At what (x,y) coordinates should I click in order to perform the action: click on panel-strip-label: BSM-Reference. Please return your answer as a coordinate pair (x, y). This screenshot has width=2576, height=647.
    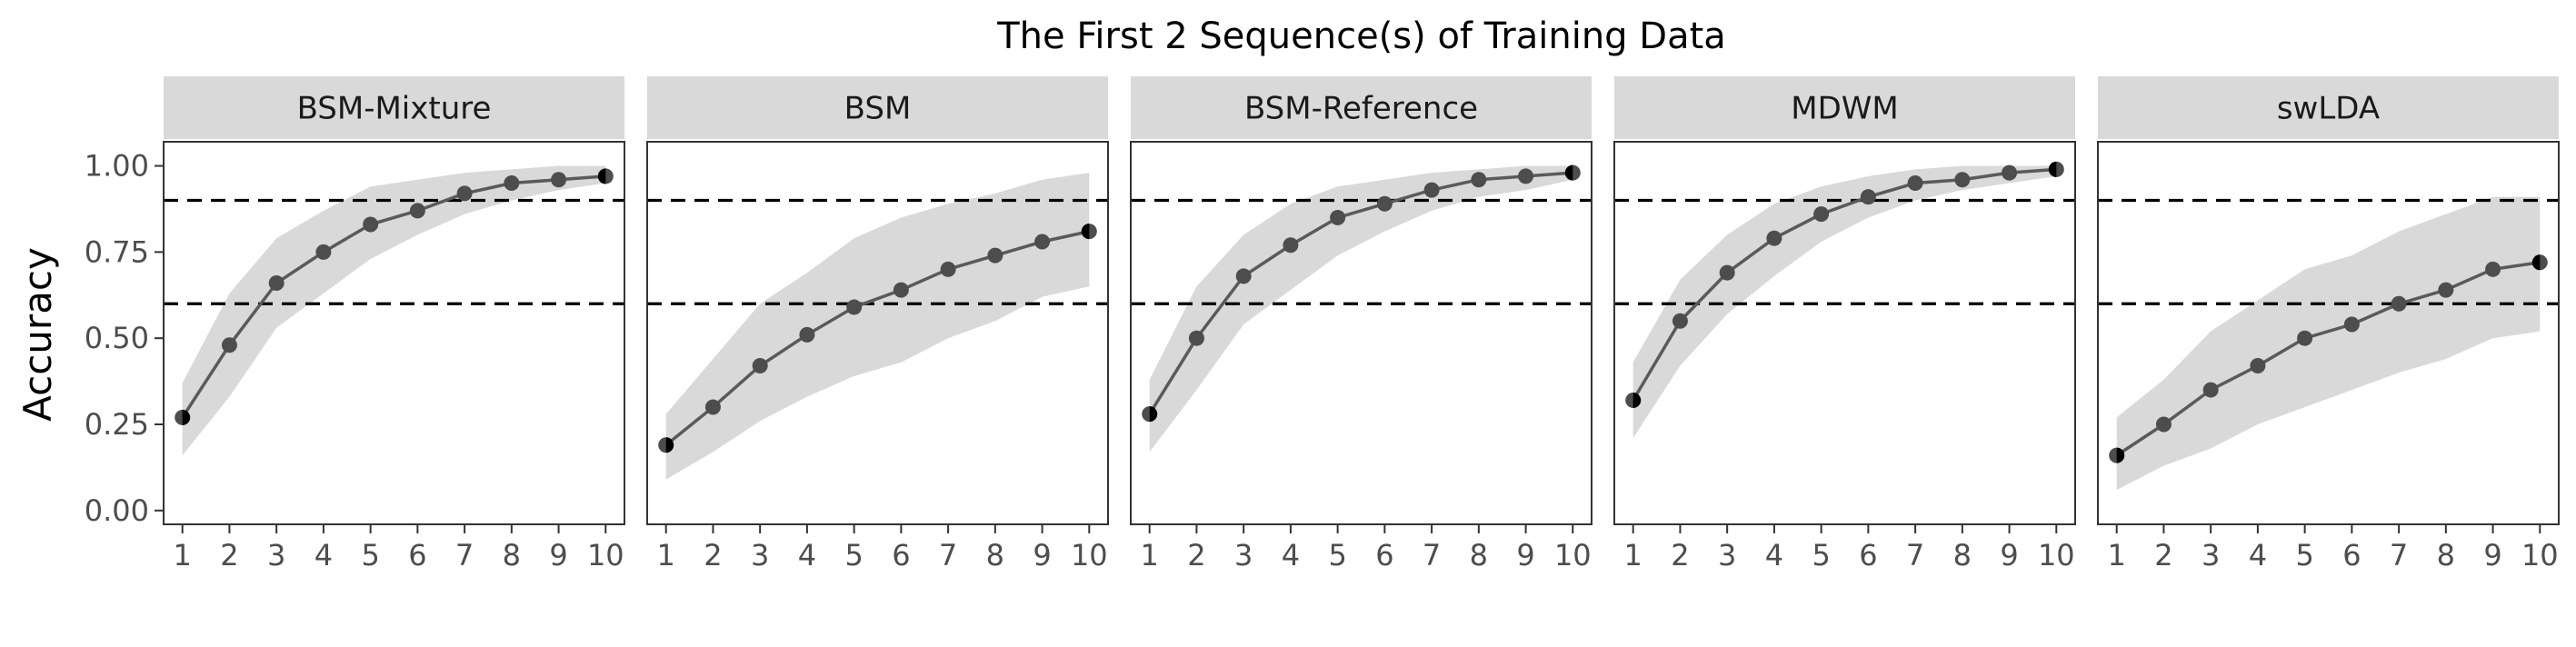
    Looking at the image, I should click on (1361, 109).